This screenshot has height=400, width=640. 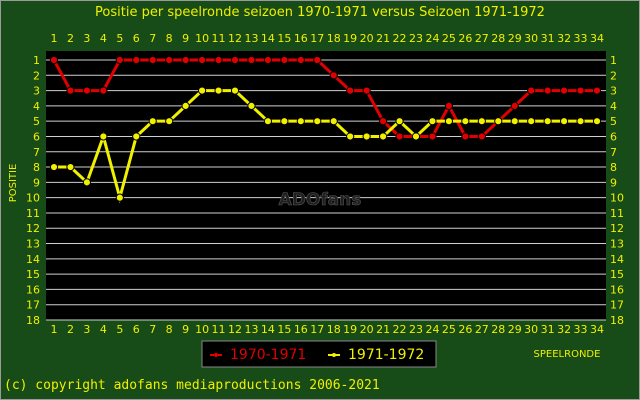 I want to click on x-tick-label: 22, so click(x=400, y=38).